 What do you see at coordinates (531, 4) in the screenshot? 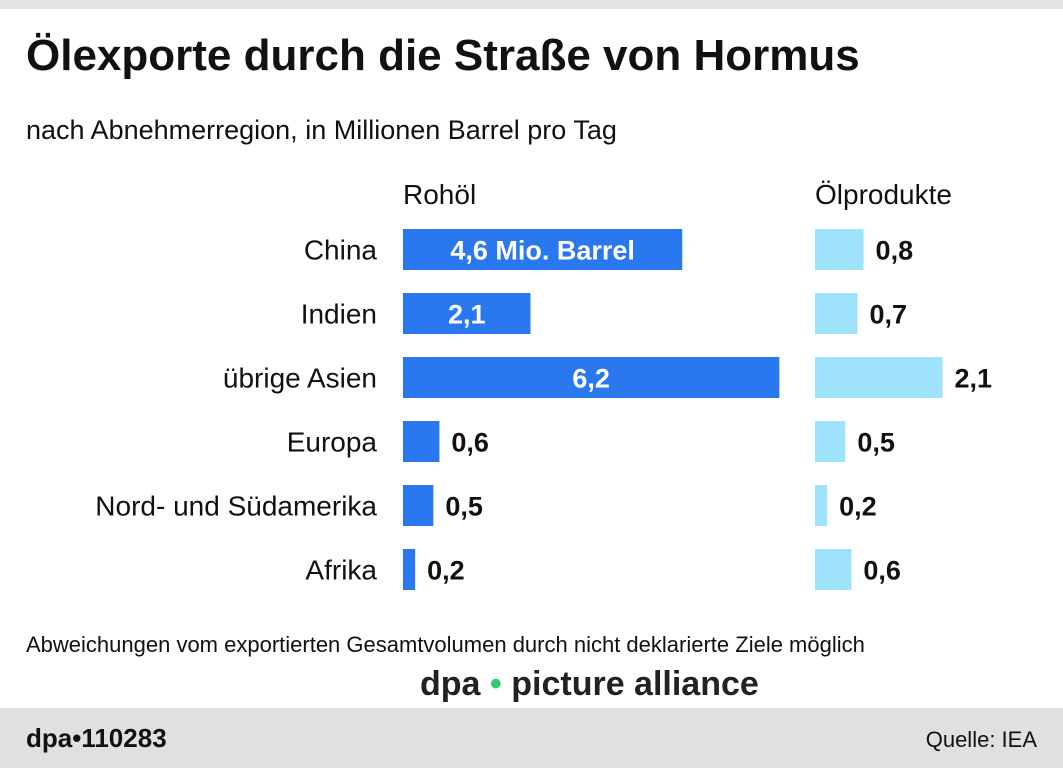
I see `top-bar` at bounding box center [531, 4].